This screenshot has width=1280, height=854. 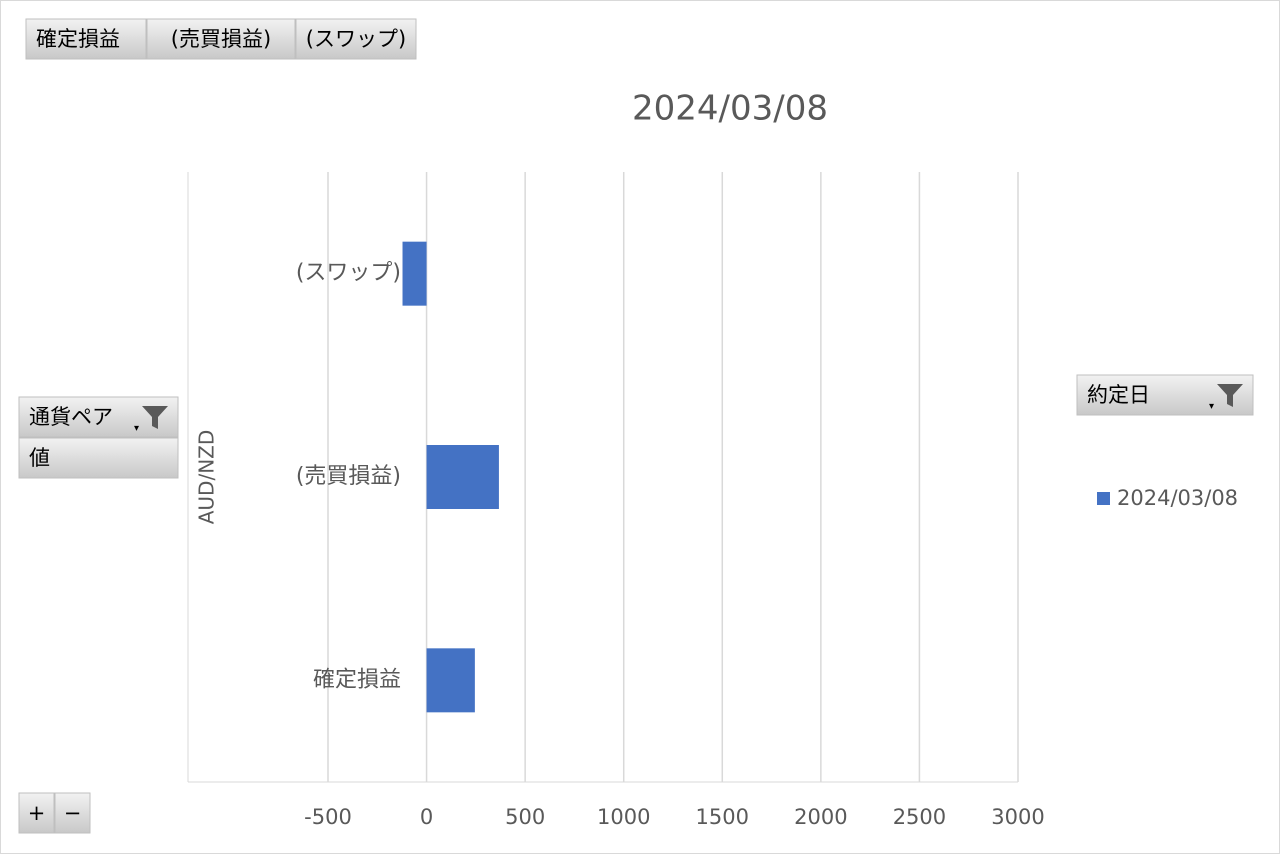 I want to click on legend-swatch, so click(x=1103, y=498).